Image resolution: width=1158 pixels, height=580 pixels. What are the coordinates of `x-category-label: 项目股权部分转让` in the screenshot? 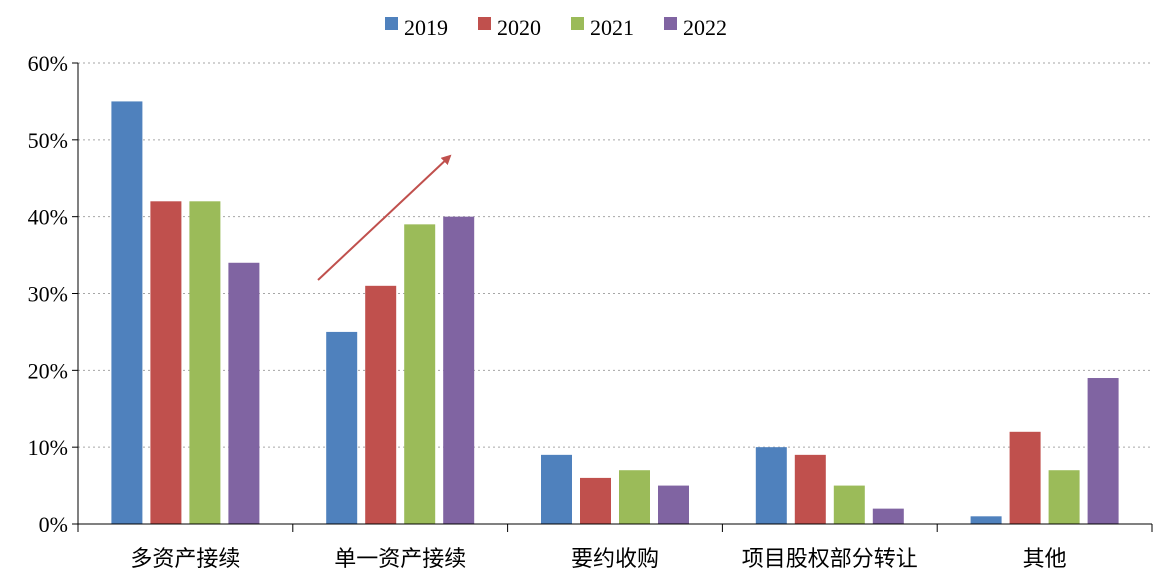 It's located at (830, 559).